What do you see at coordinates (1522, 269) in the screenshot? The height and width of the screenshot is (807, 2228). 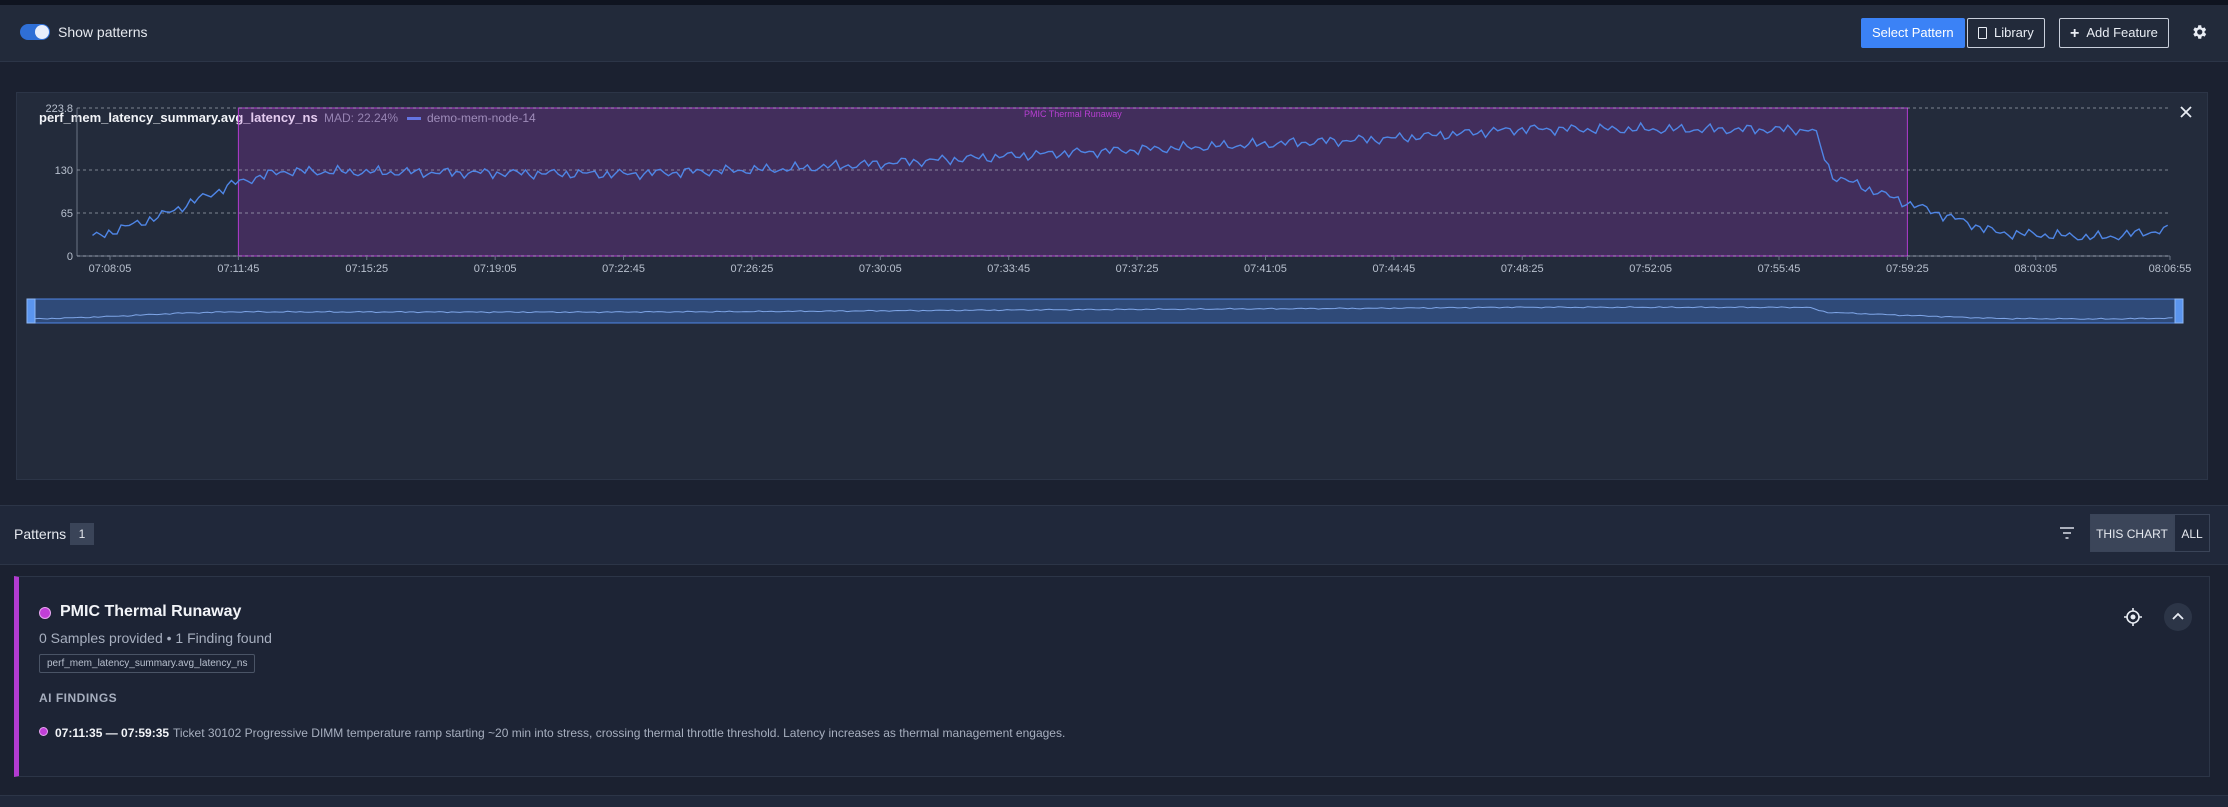 I see `x-tick-label: 07:48:25` at bounding box center [1522, 269].